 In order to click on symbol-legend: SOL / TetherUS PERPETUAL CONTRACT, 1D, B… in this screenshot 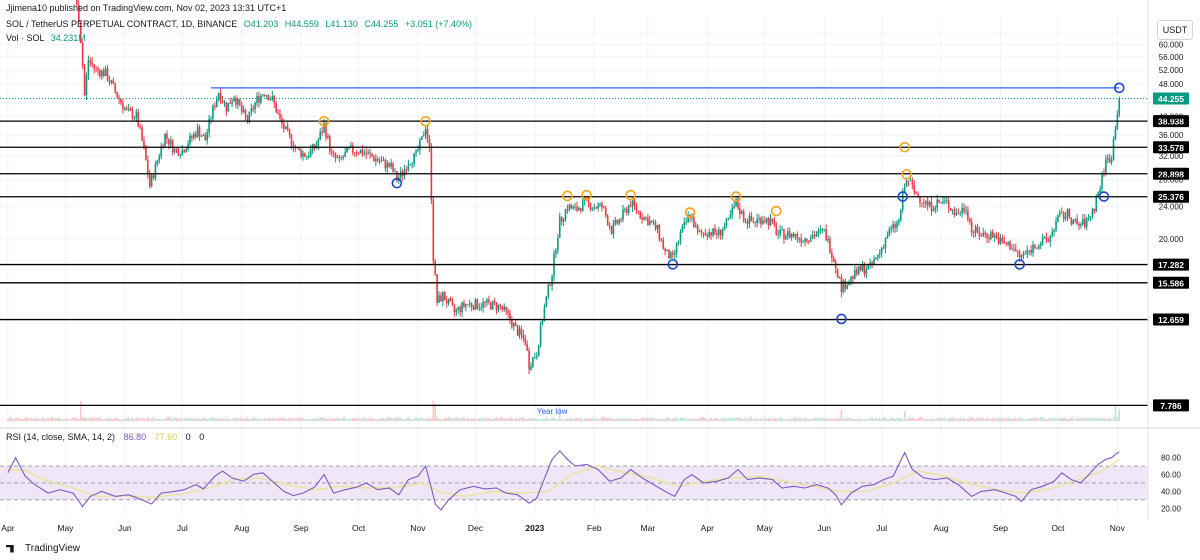, I will do `click(239, 24)`.